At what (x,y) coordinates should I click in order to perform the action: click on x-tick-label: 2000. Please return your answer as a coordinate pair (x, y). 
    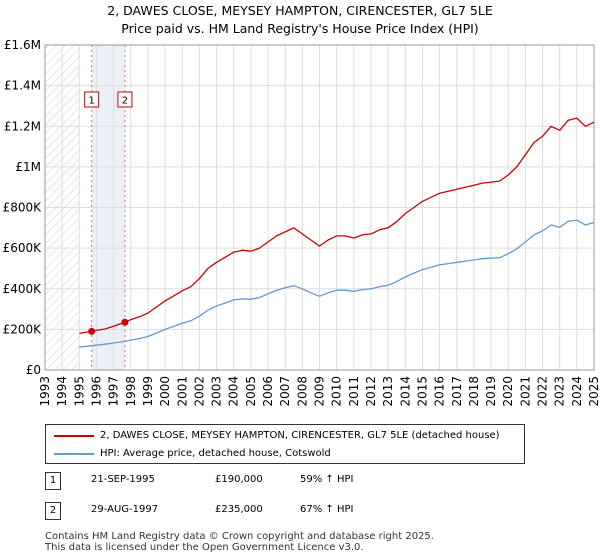
    Looking at the image, I should click on (165, 391).